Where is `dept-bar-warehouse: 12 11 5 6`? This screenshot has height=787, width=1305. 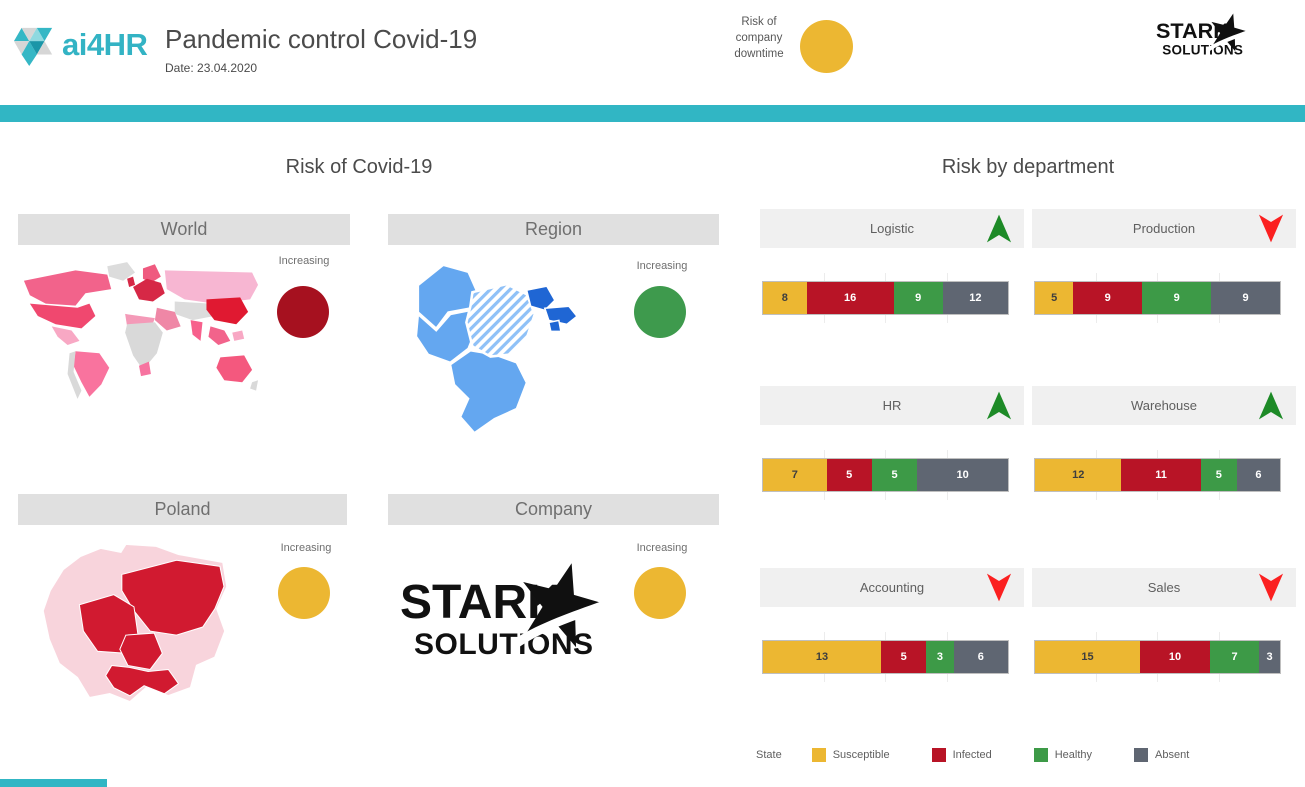
dept-bar-warehouse: 12 11 5 6 is located at coordinates (1157, 475).